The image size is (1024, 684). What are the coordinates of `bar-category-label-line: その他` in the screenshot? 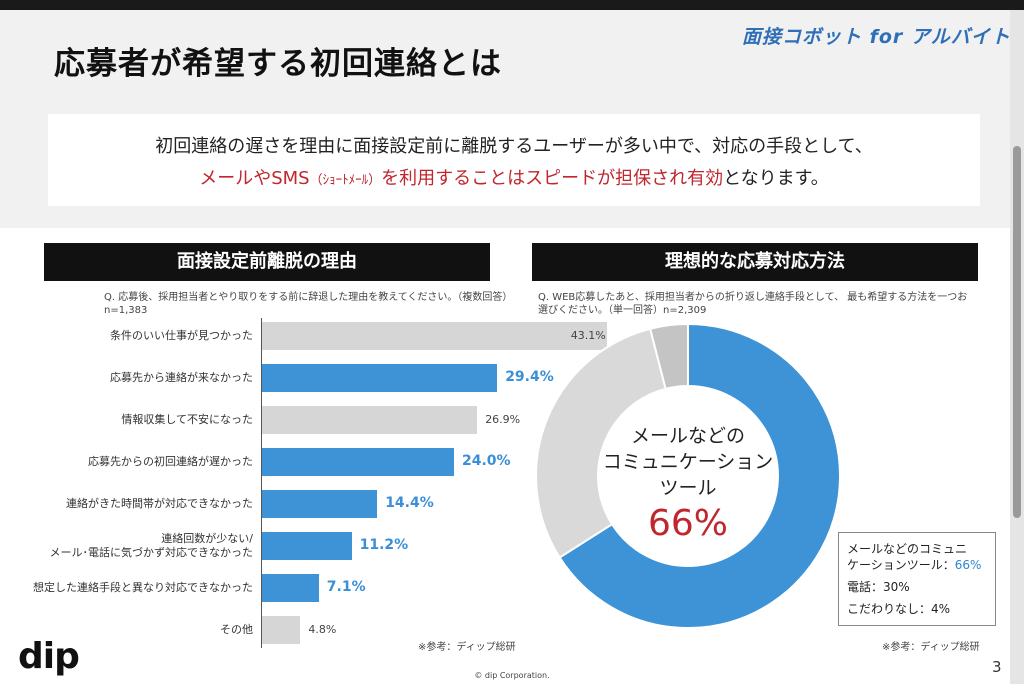 It's located at (236, 629).